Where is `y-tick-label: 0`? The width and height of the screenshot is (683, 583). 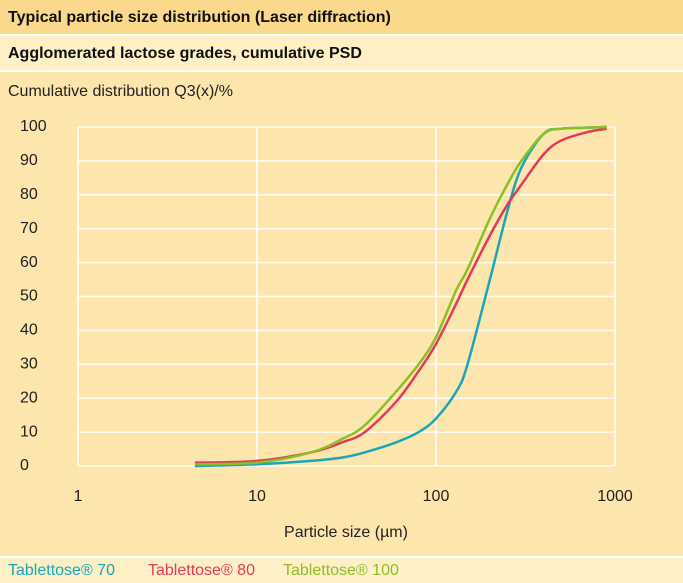
y-tick-label: 0 is located at coordinates (24, 465).